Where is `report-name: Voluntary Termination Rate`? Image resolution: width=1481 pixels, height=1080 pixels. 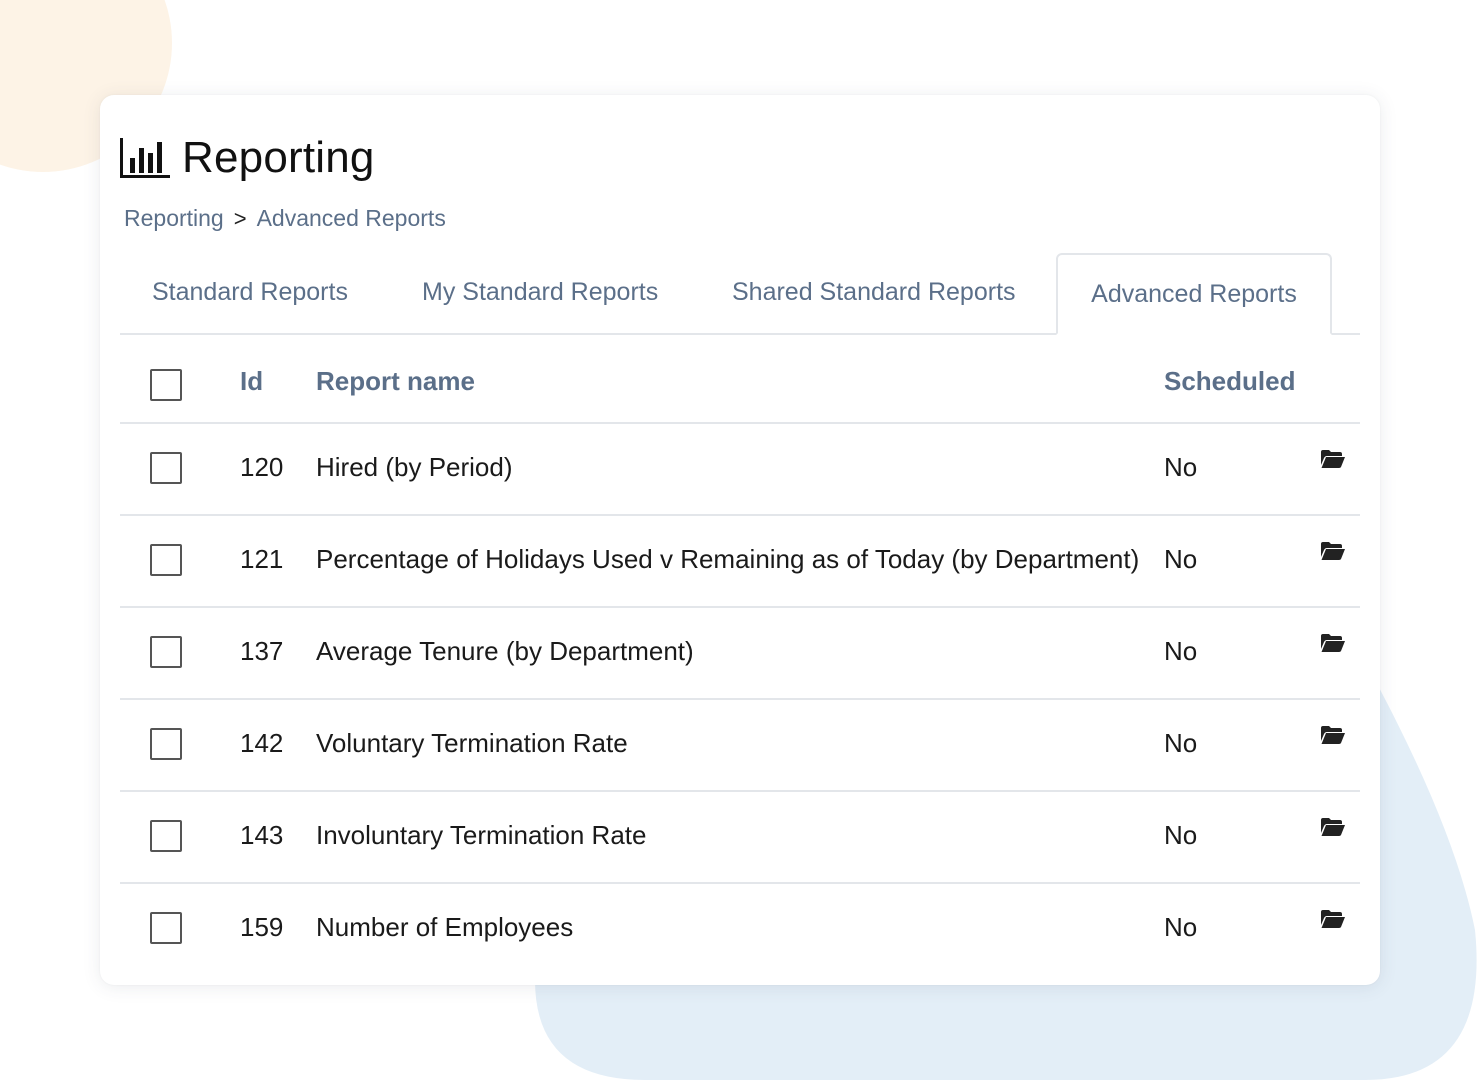 report-name: Voluntary Termination Rate is located at coordinates (472, 743).